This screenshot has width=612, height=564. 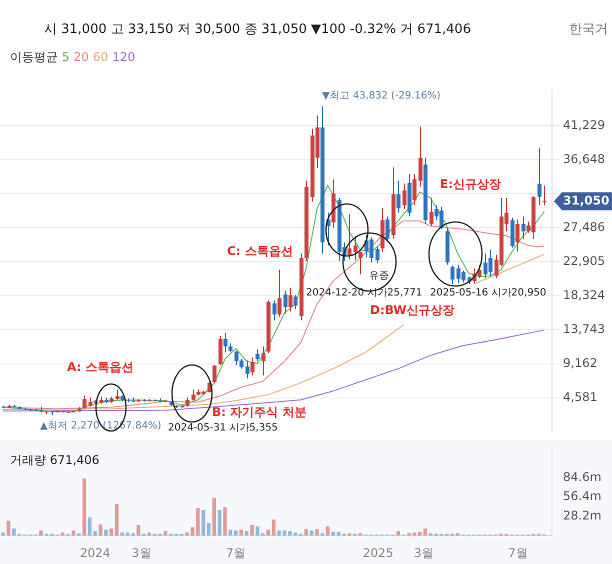 I want to click on annotation: 2024-05-31 시가5,355, so click(x=223, y=428).